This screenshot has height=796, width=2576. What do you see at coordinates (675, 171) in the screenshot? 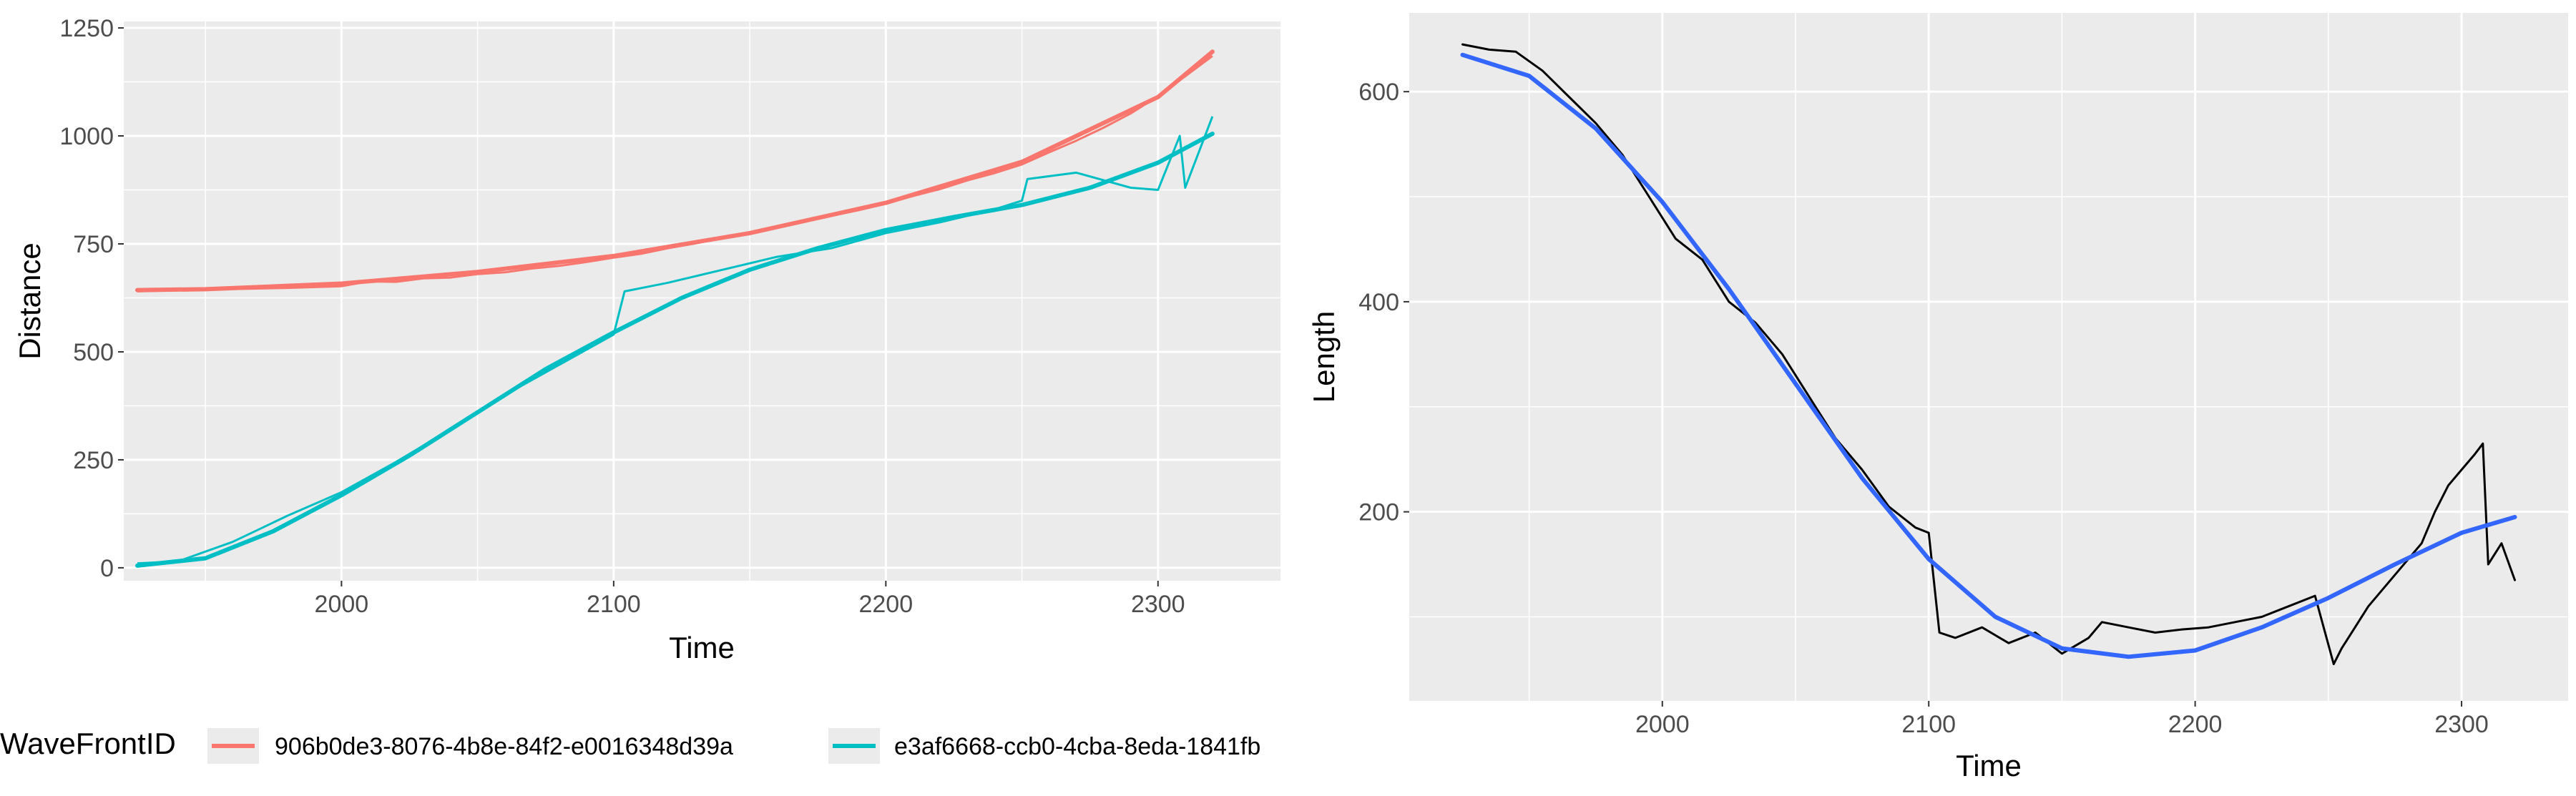
I see `series-1-smooth-line` at bounding box center [675, 171].